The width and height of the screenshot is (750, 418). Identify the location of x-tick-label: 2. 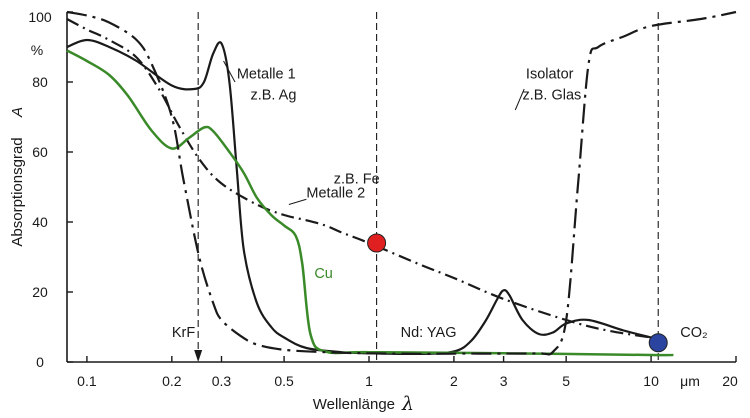
(454, 381).